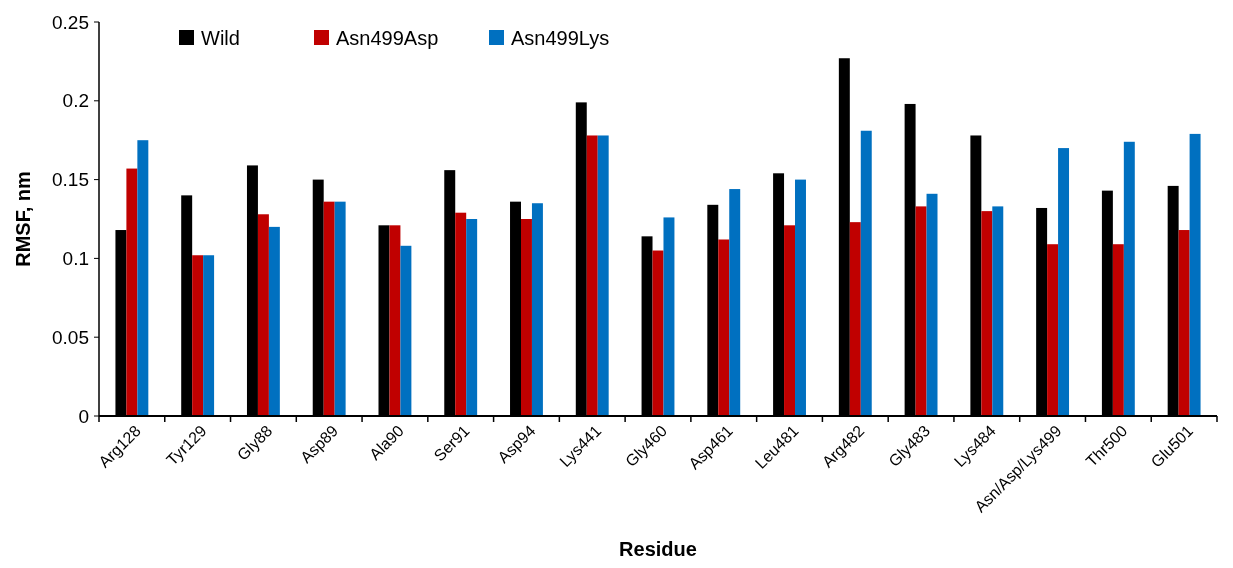  What do you see at coordinates (70, 337) in the screenshot?
I see `y-tick-label: 0.05` at bounding box center [70, 337].